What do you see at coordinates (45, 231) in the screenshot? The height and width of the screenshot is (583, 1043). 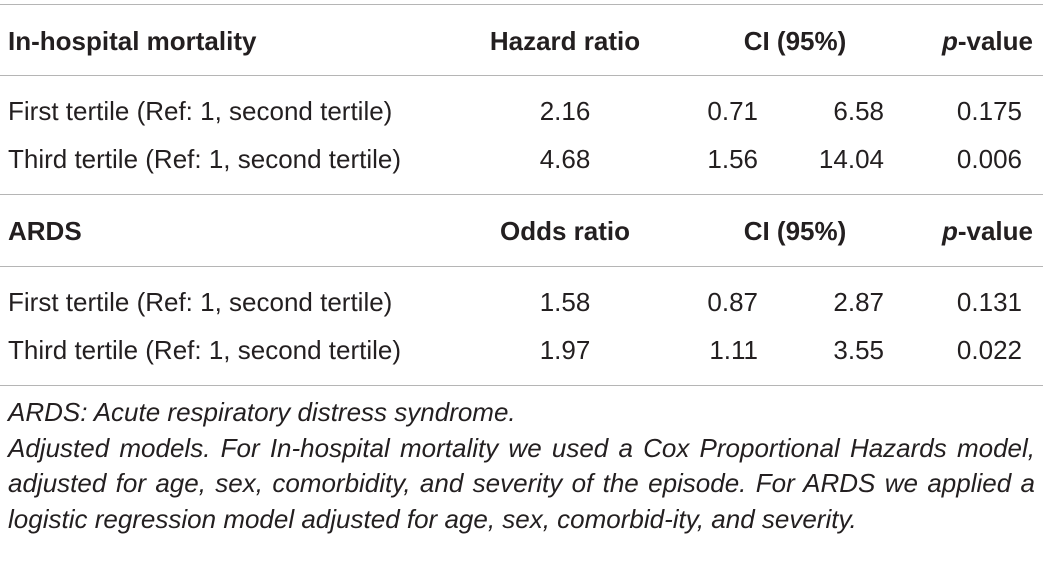 I see `outcome-heading: ARDS` at bounding box center [45, 231].